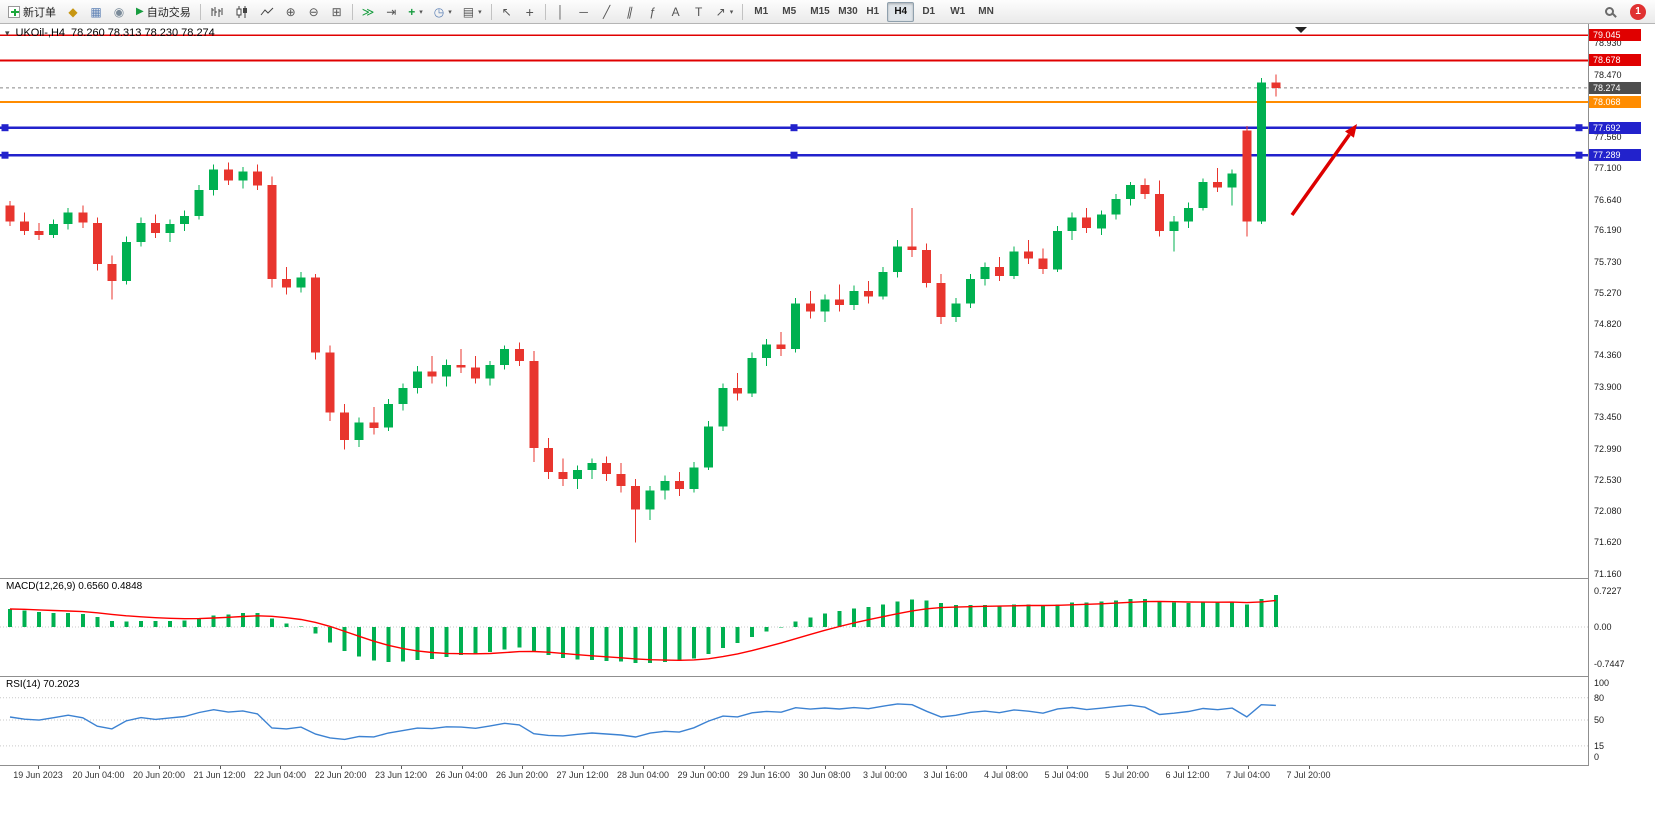  Describe the element at coordinates (368, 11) in the screenshot. I see `auto-scroll-button: ≫` at that location.